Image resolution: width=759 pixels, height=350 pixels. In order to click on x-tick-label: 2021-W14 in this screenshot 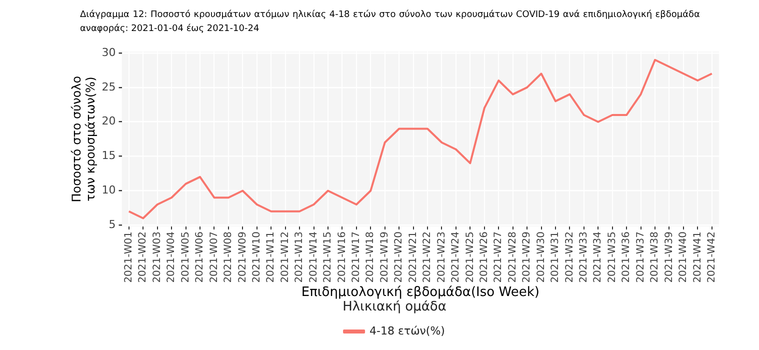, I will do `click(314, 257)`.